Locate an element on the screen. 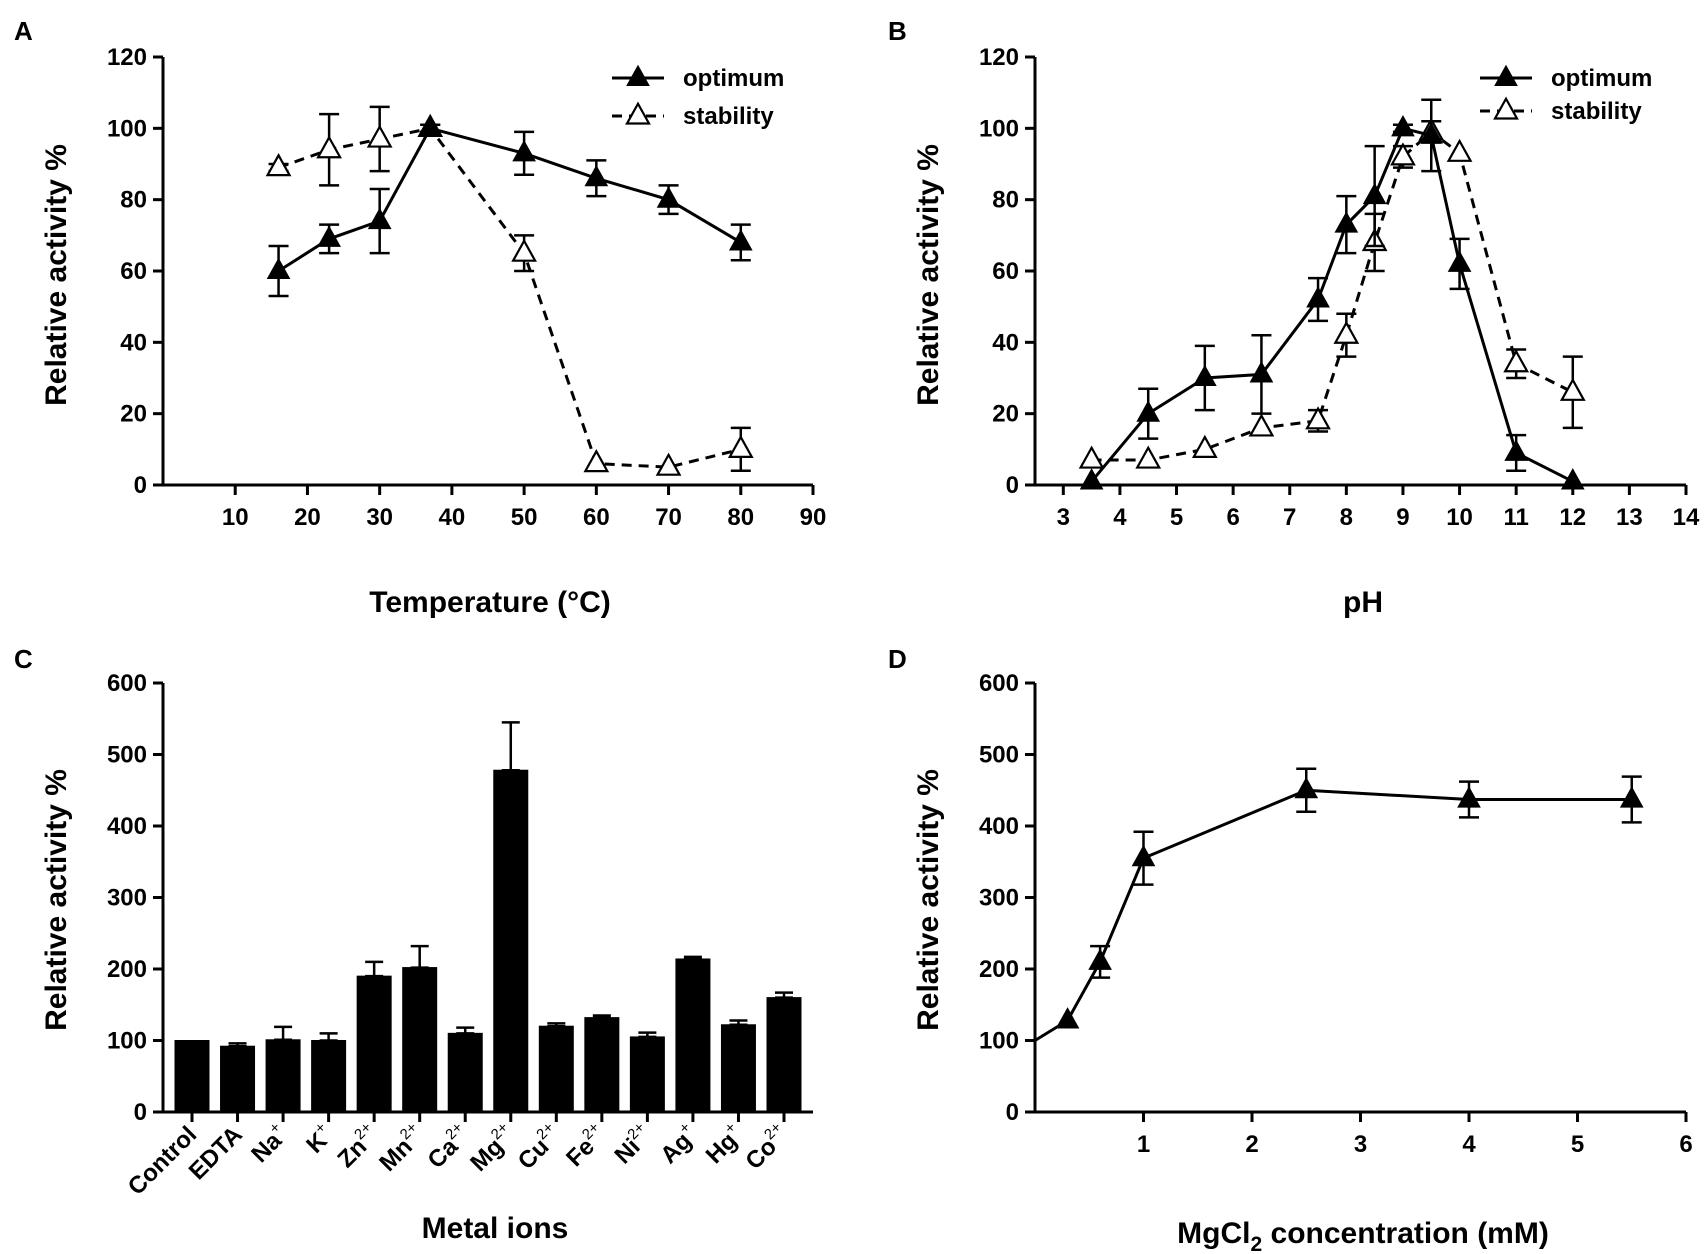 The image size is (1704, 1254). panel-b-y-tick-label: 60 is located at coordinates (1005, 271).